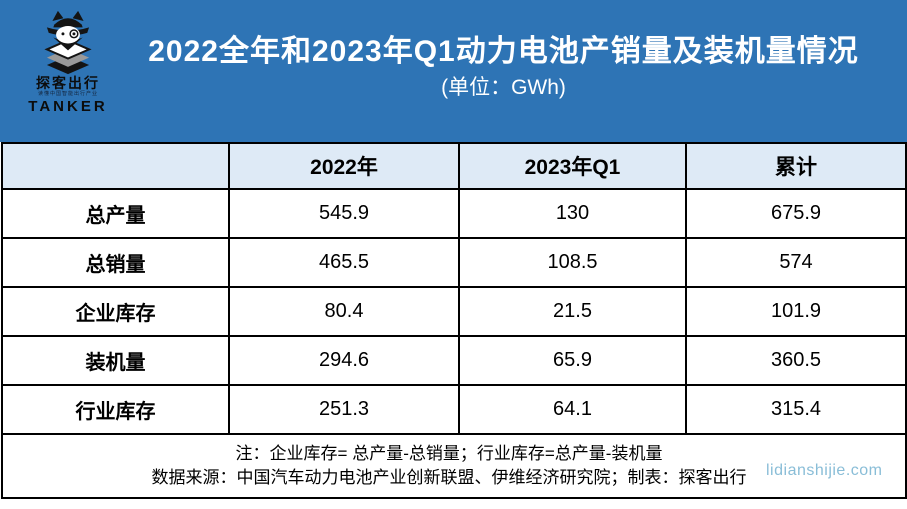  I want to click on logo-name: 探客出行, so click(68, 83).